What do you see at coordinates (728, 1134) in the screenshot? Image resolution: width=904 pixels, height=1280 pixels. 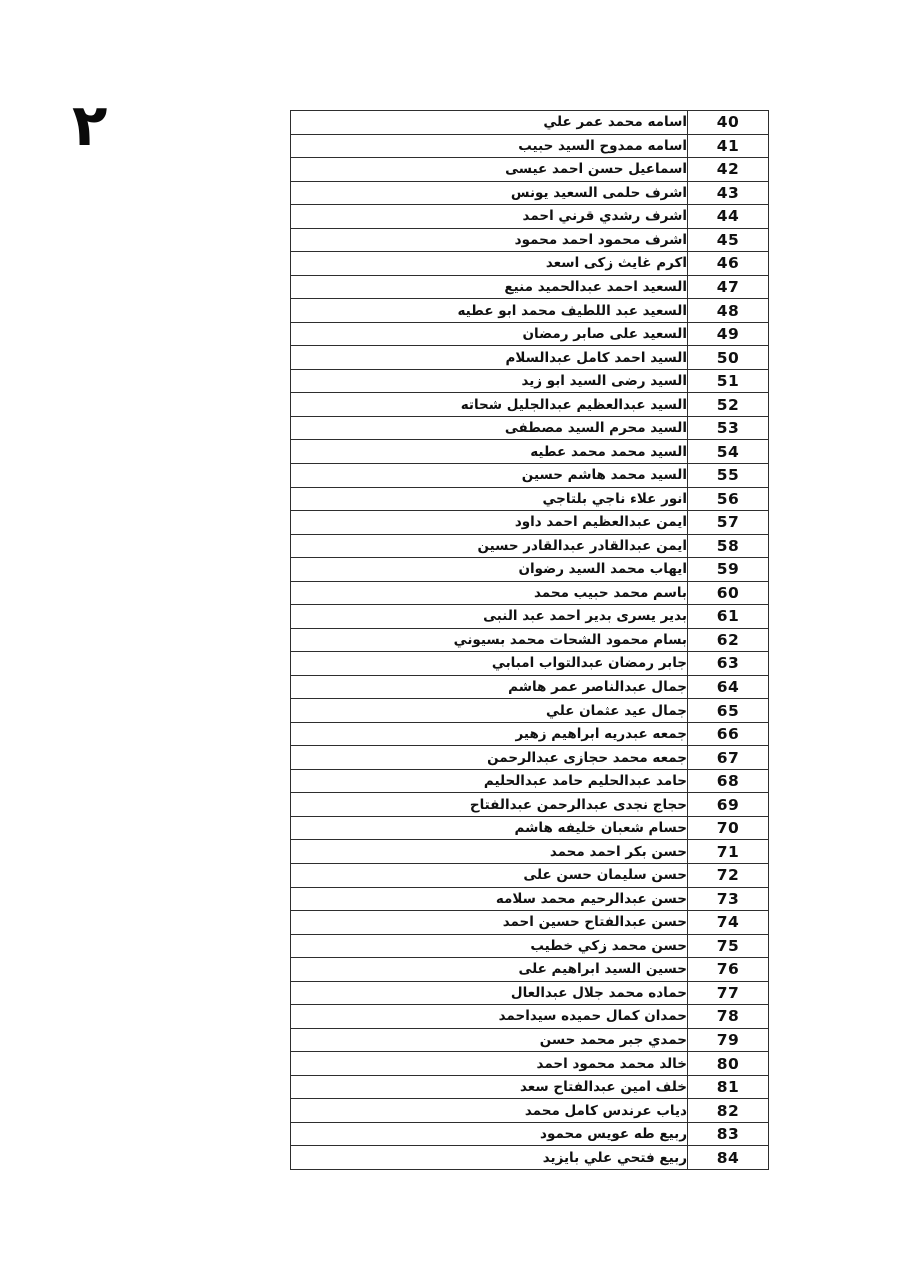 I see `row-number: 83` at bounding box center [728, 1134].